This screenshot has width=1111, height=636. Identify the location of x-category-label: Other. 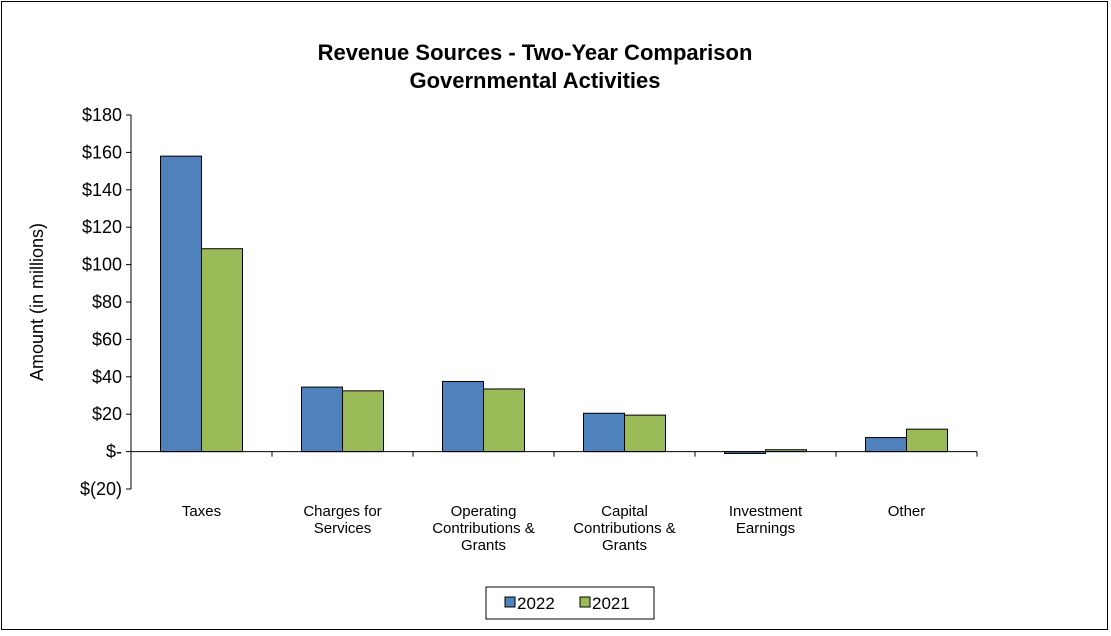
(907, 511).